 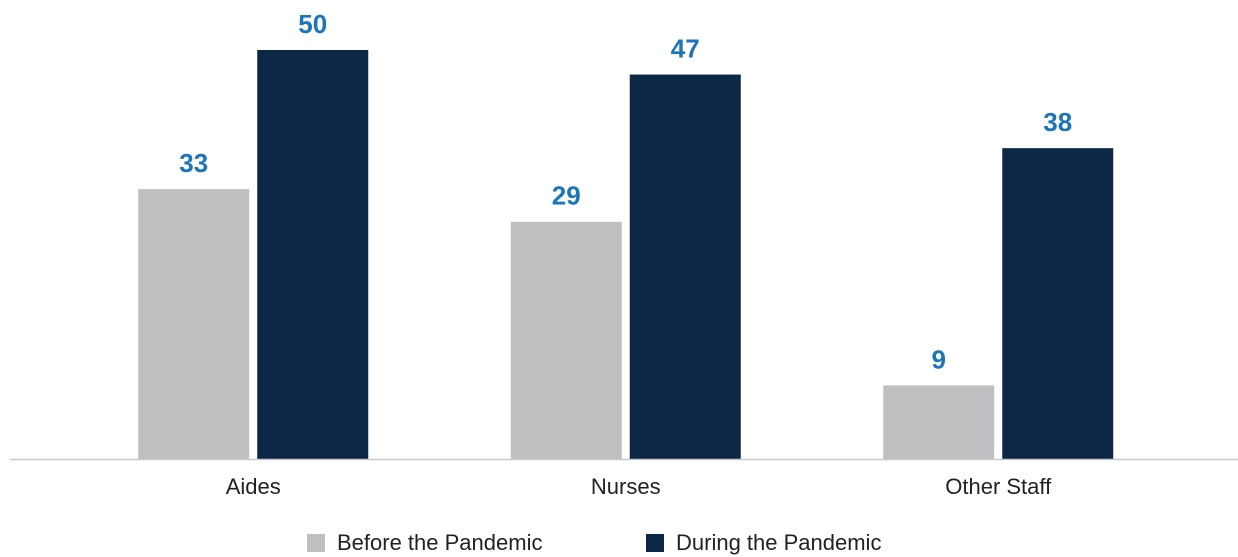 I want to click on x-tick-label: Other Staff, so click(x=998, y=486).